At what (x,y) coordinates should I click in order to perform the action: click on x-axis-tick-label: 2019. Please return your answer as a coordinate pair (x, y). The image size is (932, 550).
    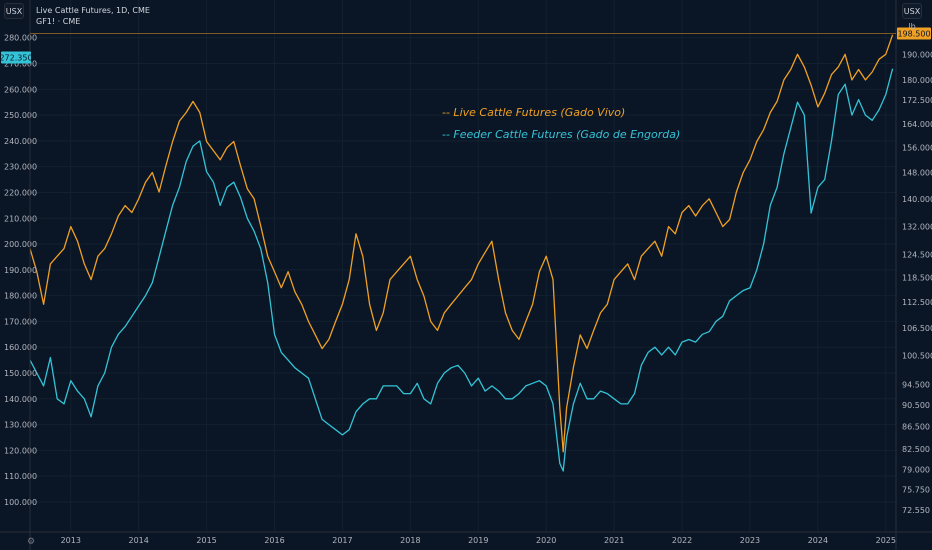
    Looking at the image, I should click on (478, 540).